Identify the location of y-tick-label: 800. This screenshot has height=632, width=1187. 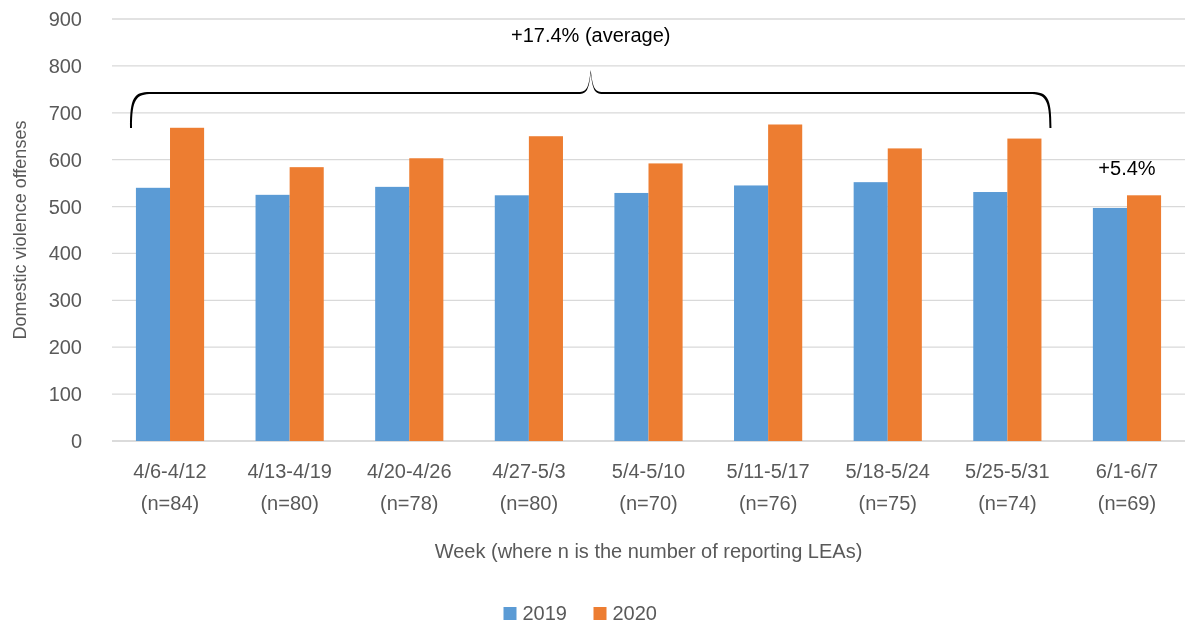
(65, 65).